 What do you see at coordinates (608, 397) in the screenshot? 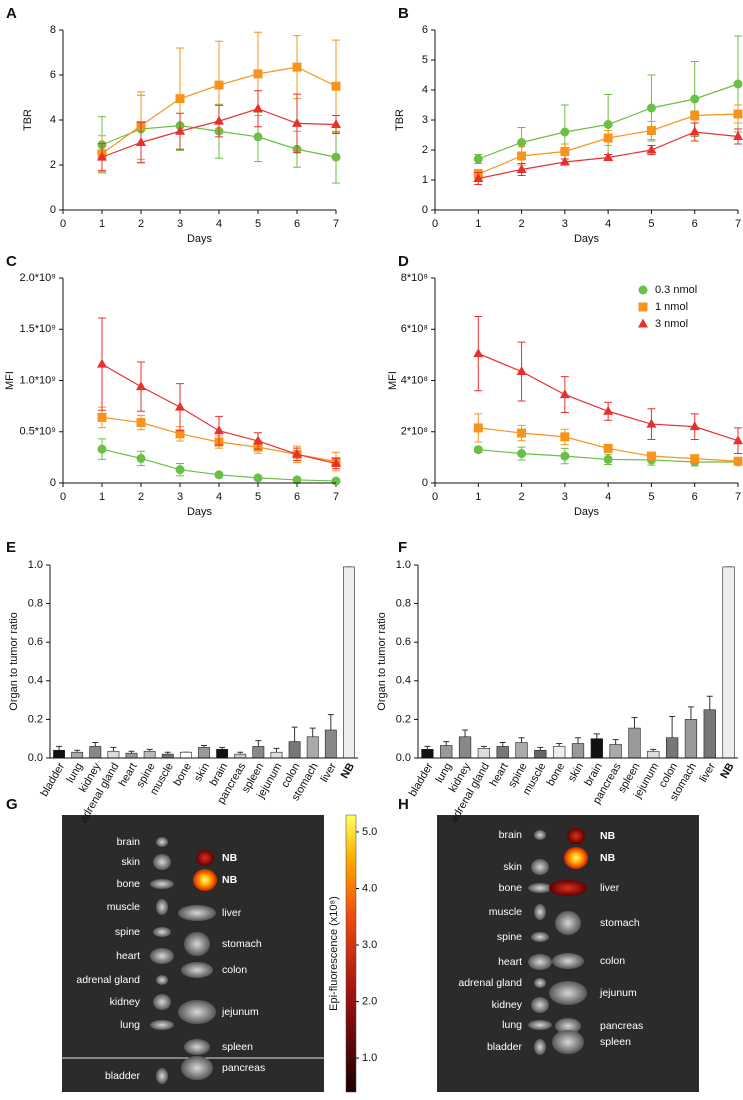
I see `series-line` at bounding box center [608, 397].